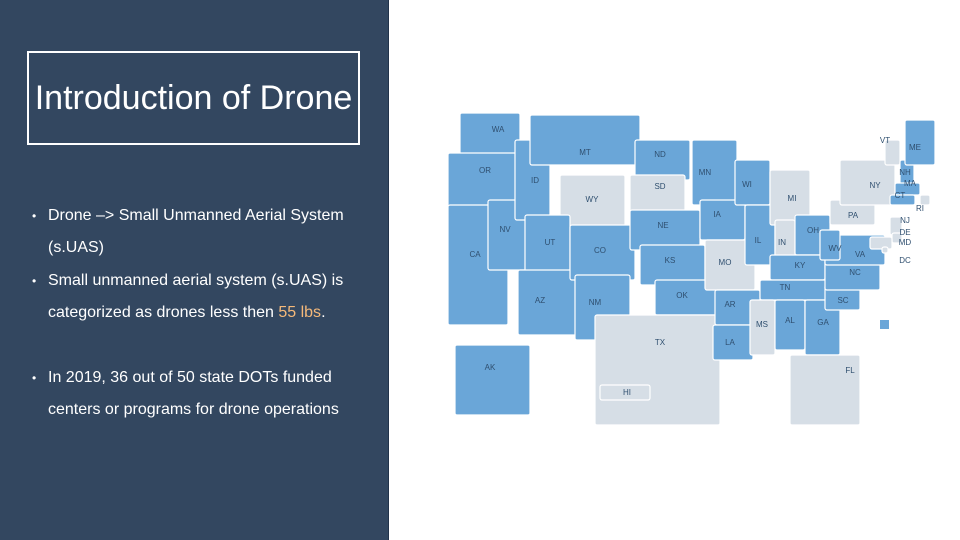 The image size is (960, 540). What do you see at coordinates (825, 390) in the screenshot?
I see `state-fl` at bounding box center [825, 390].